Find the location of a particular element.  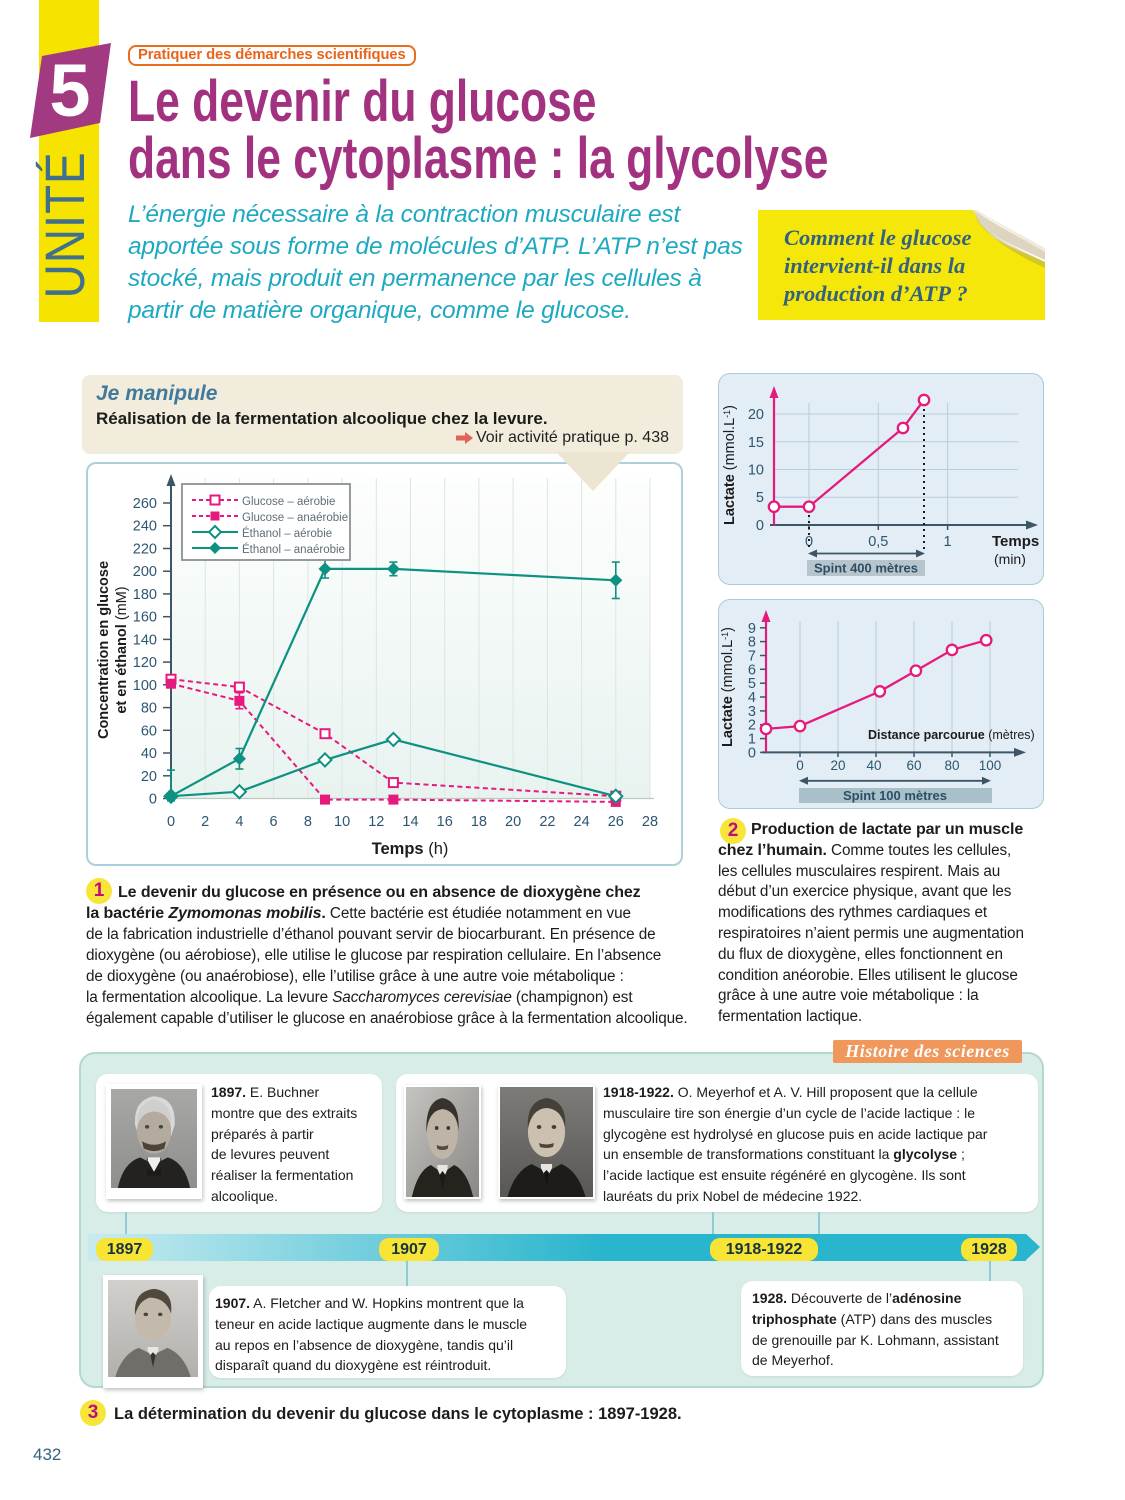

svg-text: 12 is located at coordinates (376, 822).